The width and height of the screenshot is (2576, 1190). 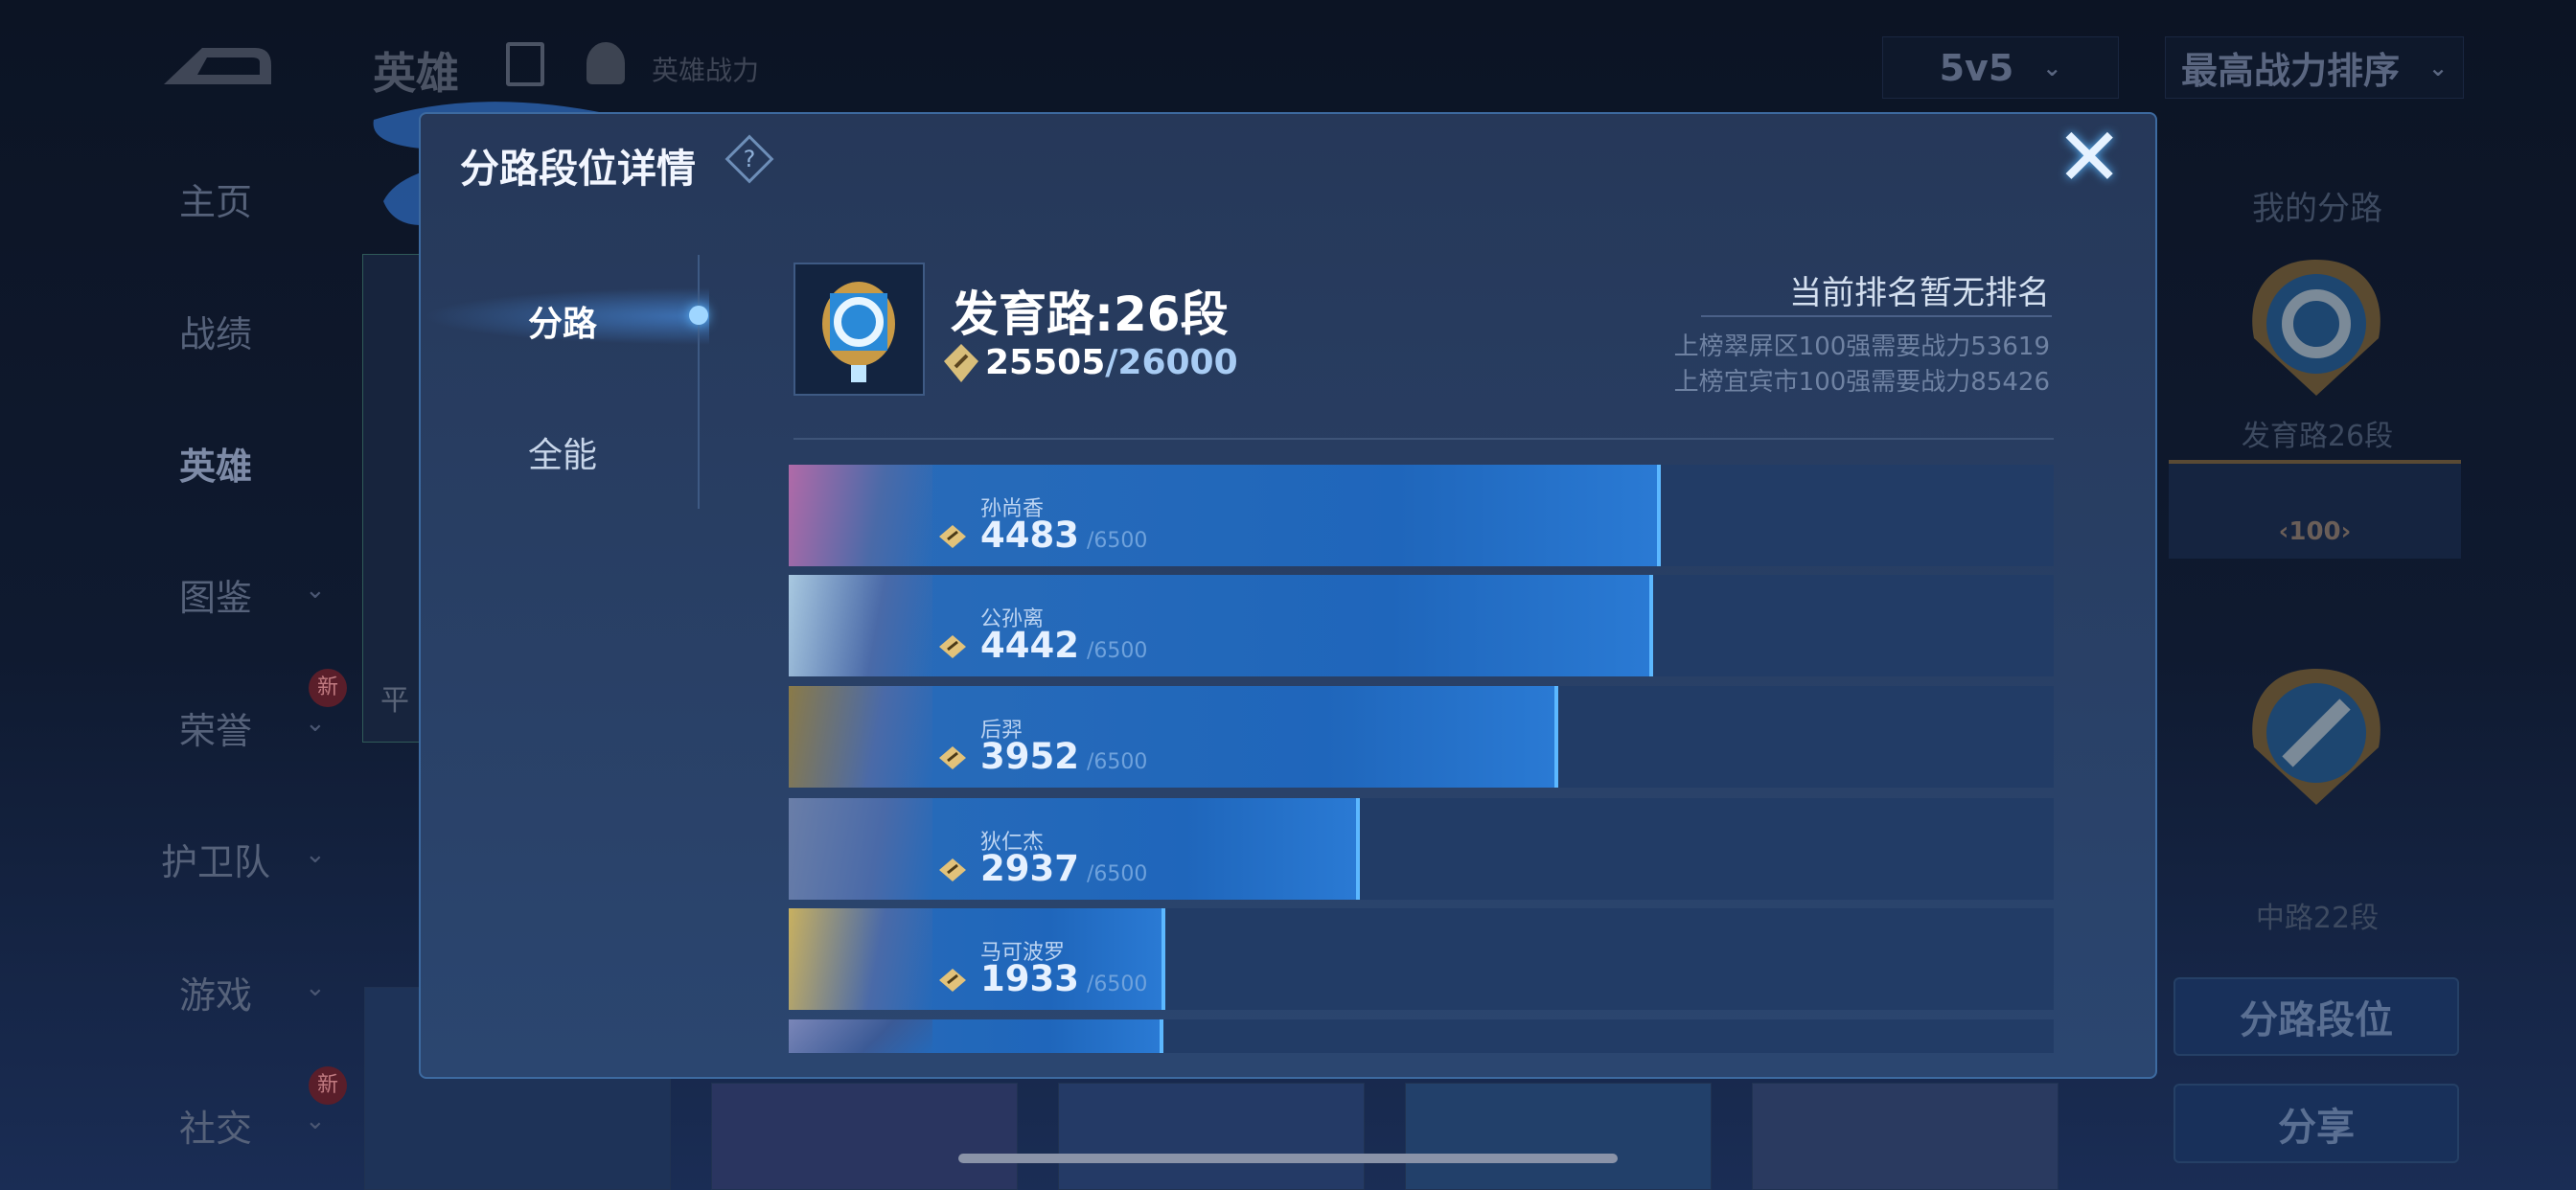 What do you see at coordinates (2316, 738) in the screenshot?
I see `mid-lane-badge-icon` at bounding box center [2316, 738].